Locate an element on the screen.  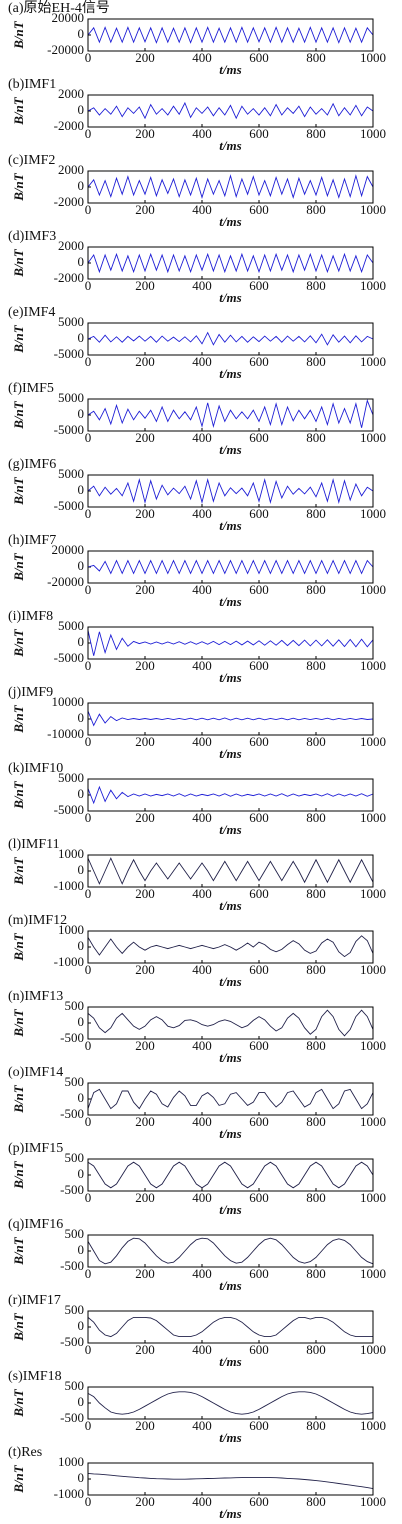
y-tick-label: -2000 is located at coordinates (69, 277).